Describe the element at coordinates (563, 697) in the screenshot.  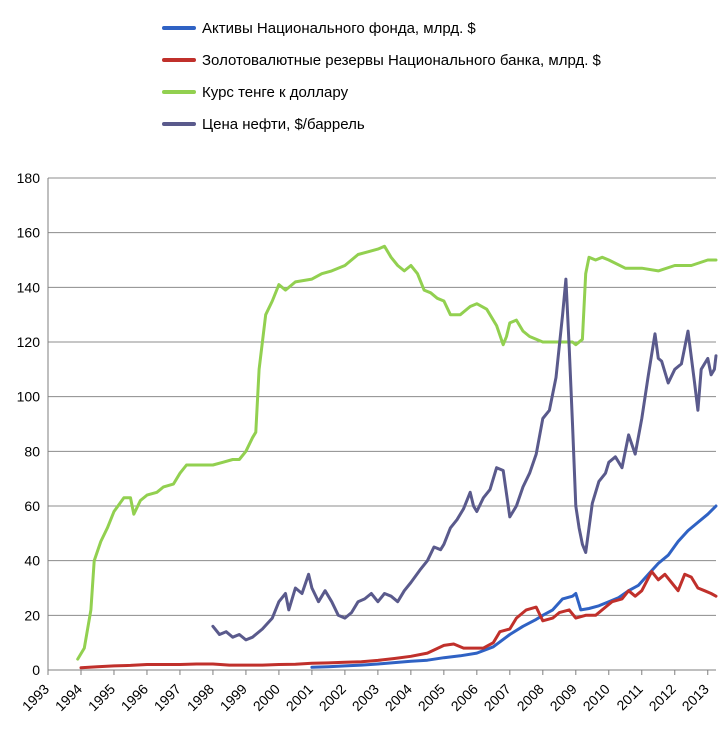
I see `x-tick-label: 2009` at that location.